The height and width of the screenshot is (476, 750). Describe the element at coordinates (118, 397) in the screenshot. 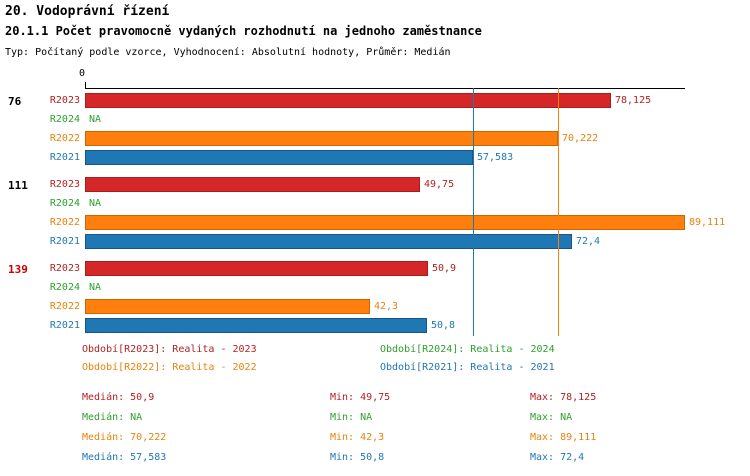

I see `stat-median-r2023: Medián: 50,9` at that location.